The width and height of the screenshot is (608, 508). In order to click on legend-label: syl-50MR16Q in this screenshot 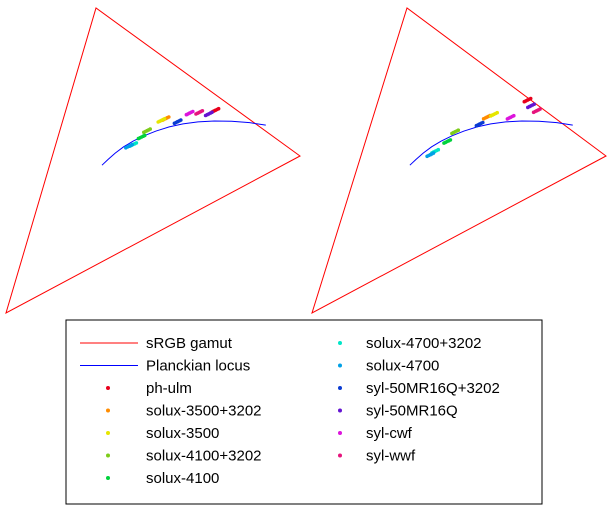, I will do `click(412, 411)`.